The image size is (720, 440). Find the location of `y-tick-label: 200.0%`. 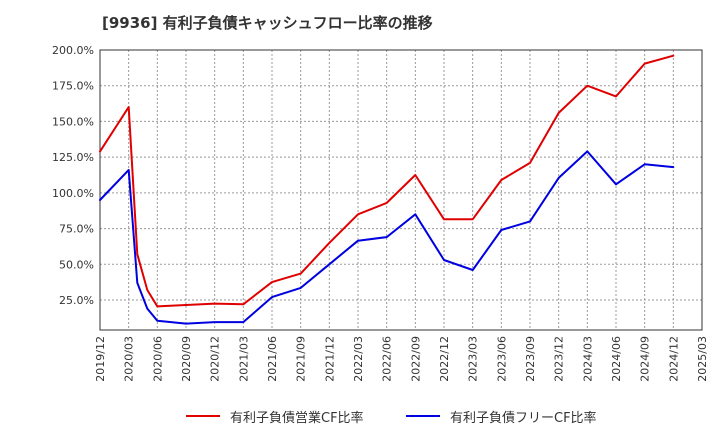

y-tick-label: 200.0% is located at coordinates (73, 50).